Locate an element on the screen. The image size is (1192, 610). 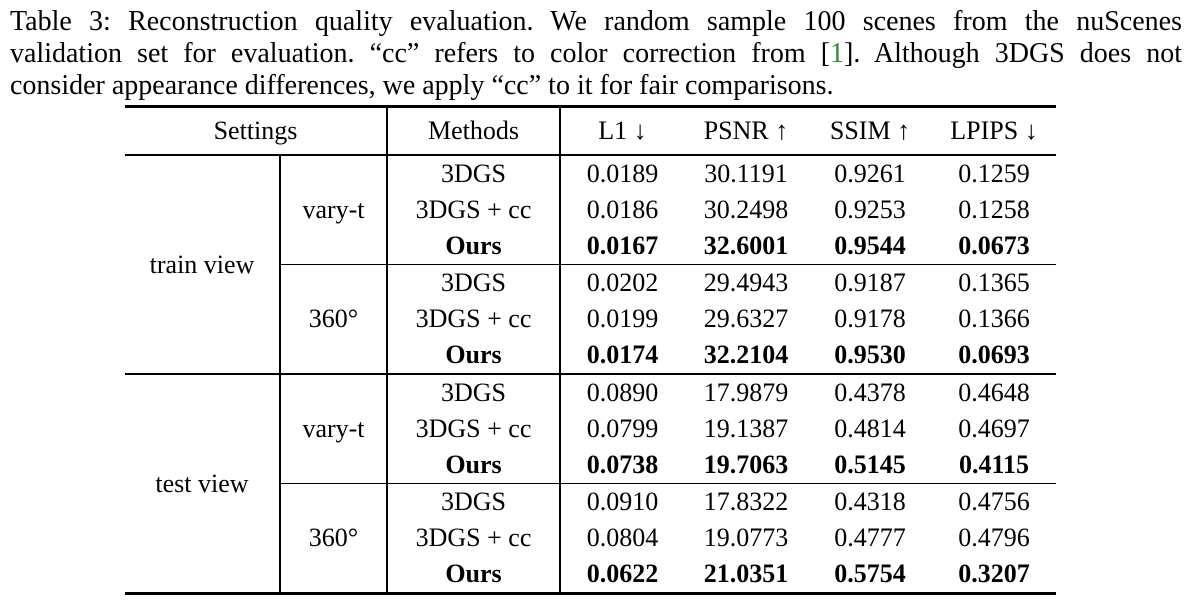
value-cell-psnr: 32.6001 is located at coordinates (746, 246).